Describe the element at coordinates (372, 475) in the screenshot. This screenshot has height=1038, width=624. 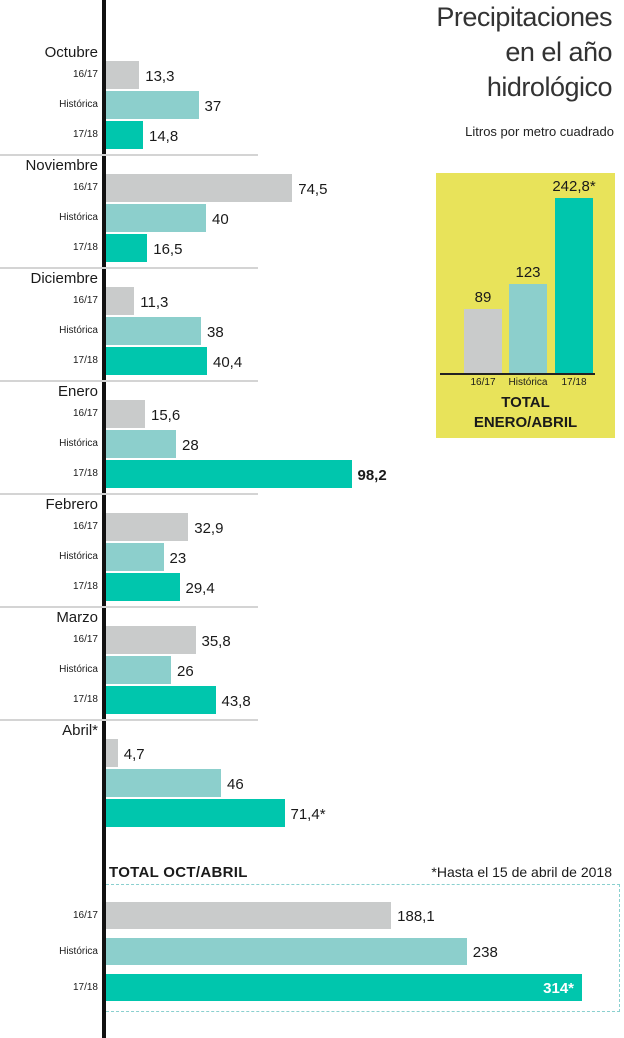
I see `value-label: 98,2` at that location.